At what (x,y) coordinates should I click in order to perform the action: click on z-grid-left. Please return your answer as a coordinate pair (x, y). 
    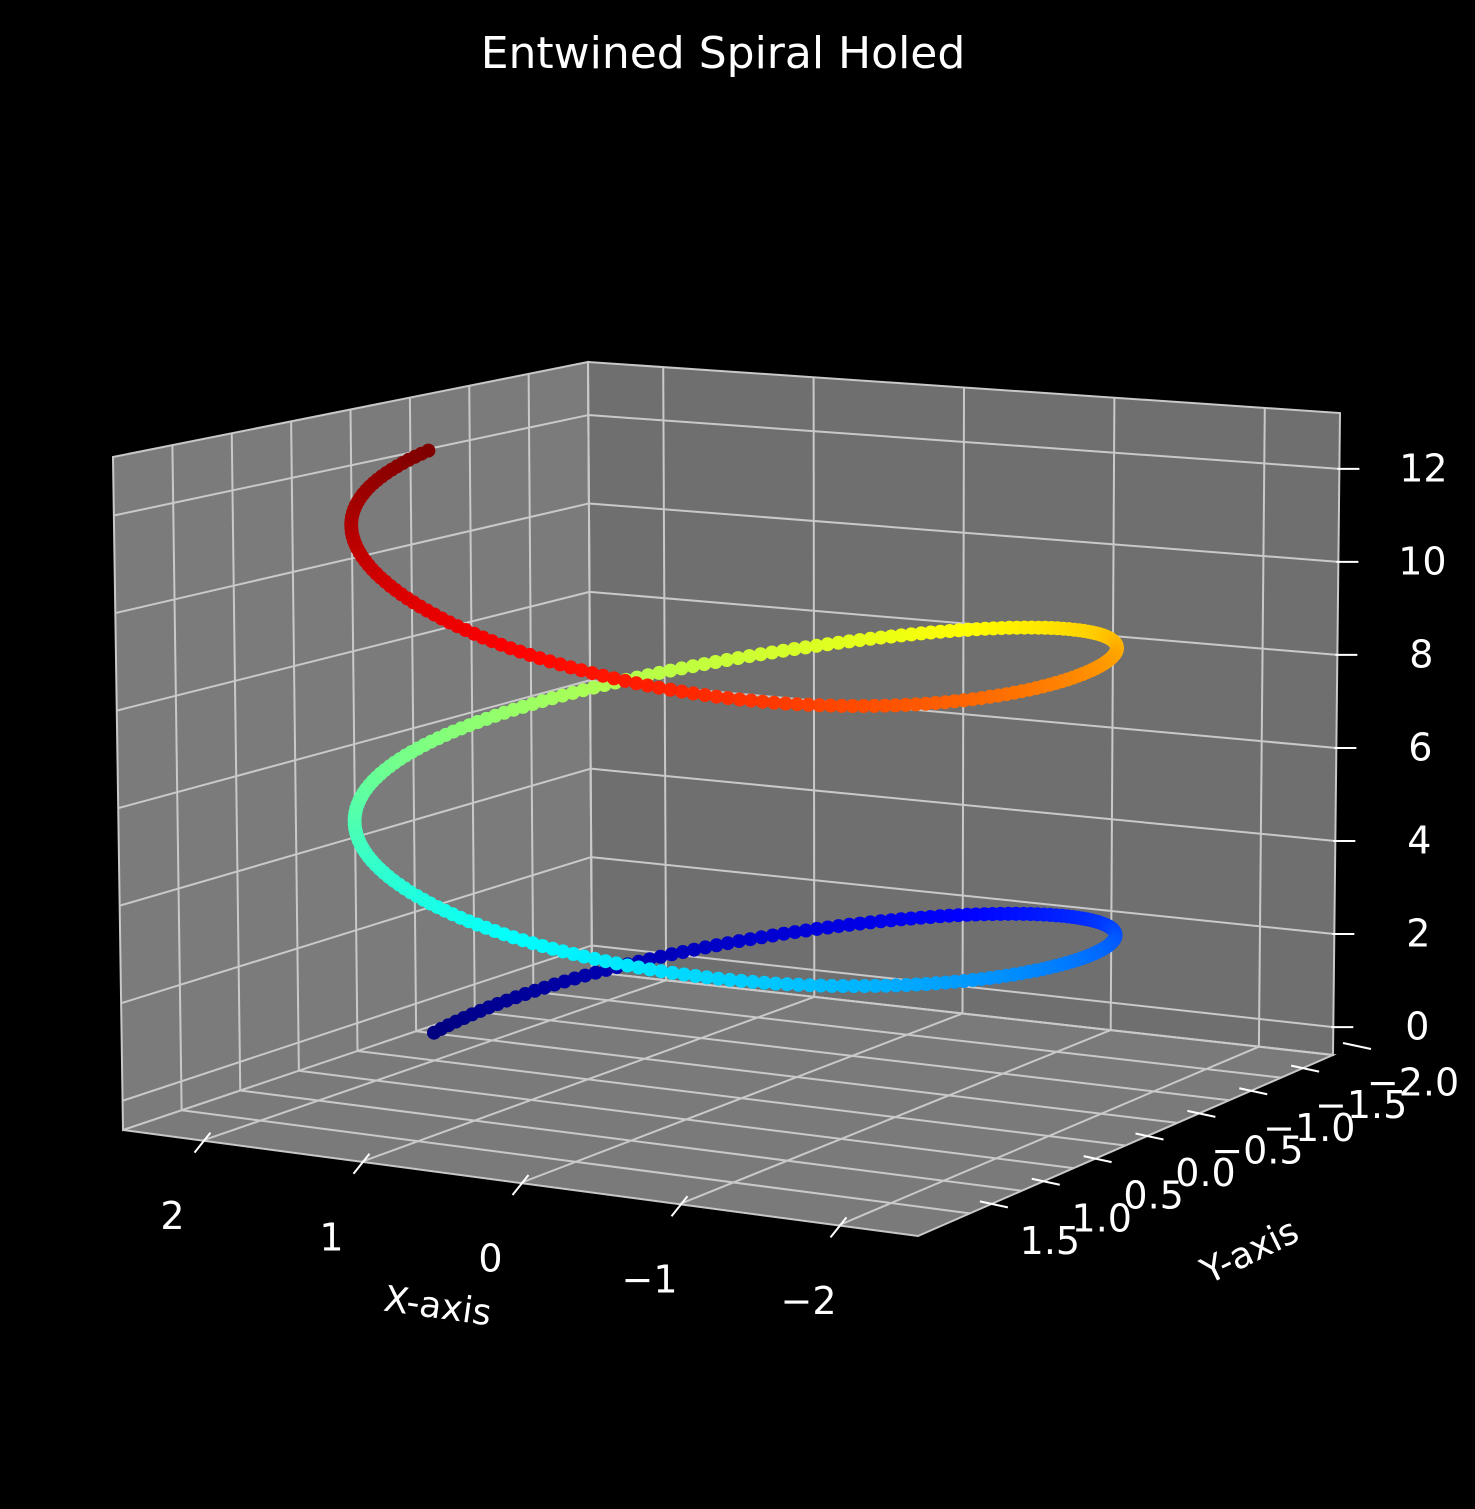
    Looking at the image, I should click on (356, 930).